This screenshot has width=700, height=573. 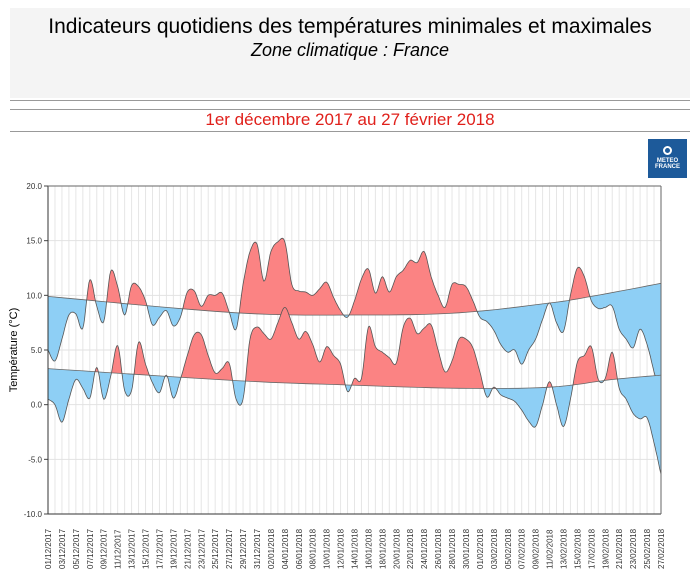 What do you see at coordinates (271, 548) in the screenshot?
I see `x-tick-label: 02/01/2018` at bounding box center [271, 548].